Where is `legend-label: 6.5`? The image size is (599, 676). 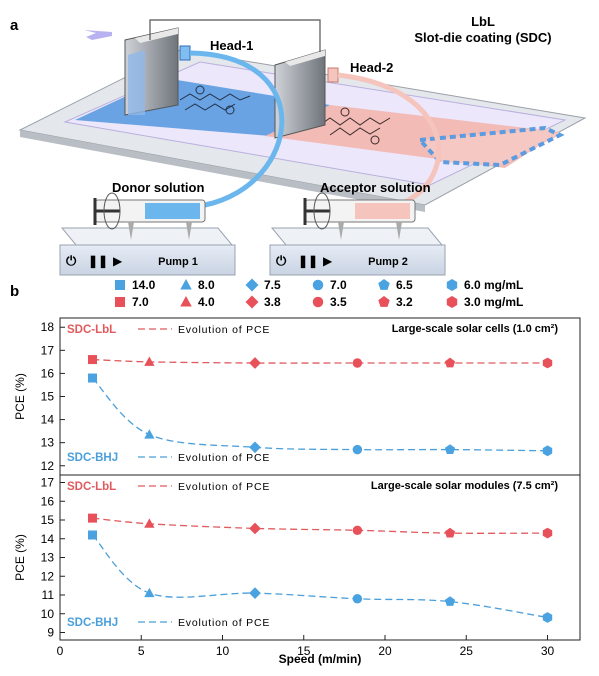 legend-label: 6.5 is located at coordinates (404, 285).